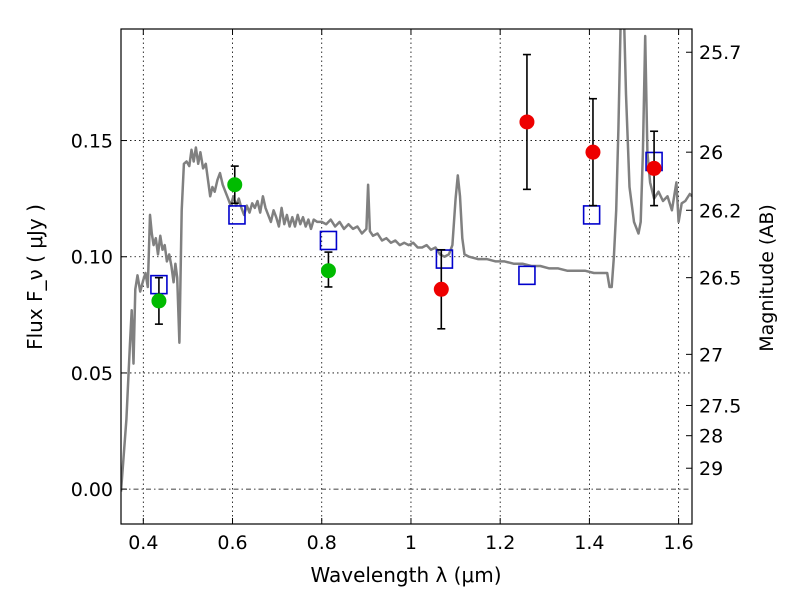  Describe the element at coordinates (143, 543) in the screenshot. I see `x-tick-label: 0.4` at that location.